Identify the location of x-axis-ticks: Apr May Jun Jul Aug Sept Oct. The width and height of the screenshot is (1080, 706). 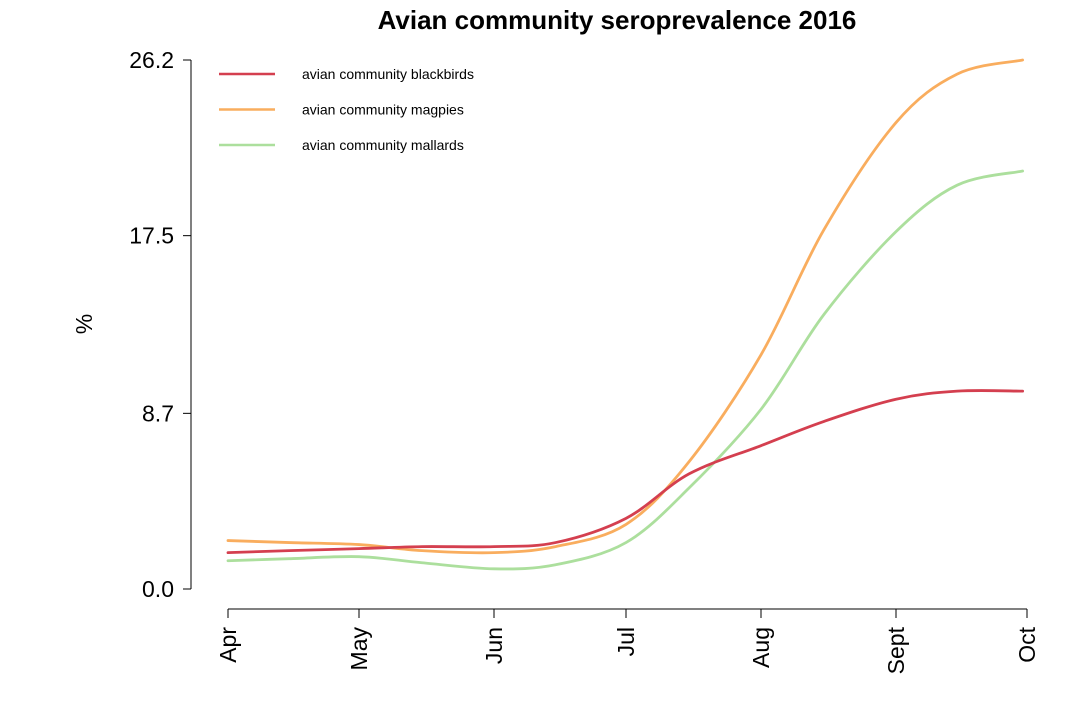
(627, 641).